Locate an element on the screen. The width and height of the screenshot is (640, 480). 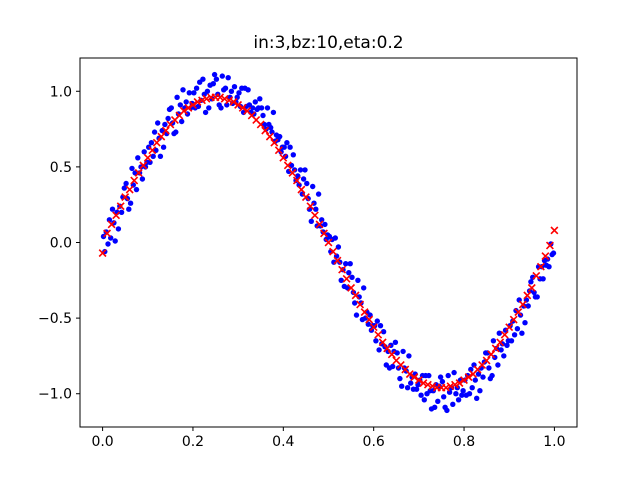
y-tick-label: −0.5 is located at coordinates (55, 319).